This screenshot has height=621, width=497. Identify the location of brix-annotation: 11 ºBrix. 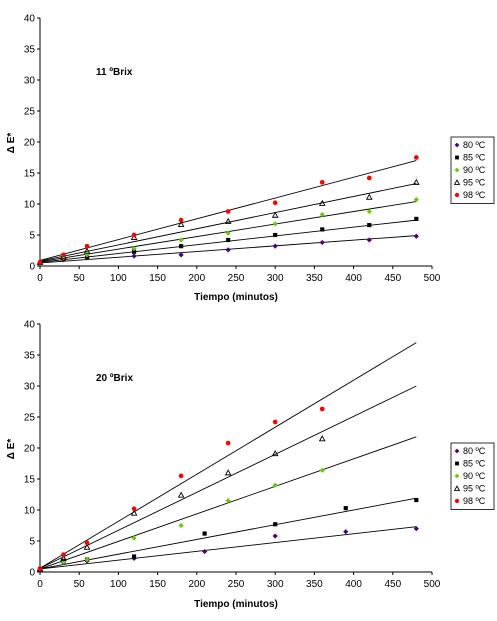
(114, 72).